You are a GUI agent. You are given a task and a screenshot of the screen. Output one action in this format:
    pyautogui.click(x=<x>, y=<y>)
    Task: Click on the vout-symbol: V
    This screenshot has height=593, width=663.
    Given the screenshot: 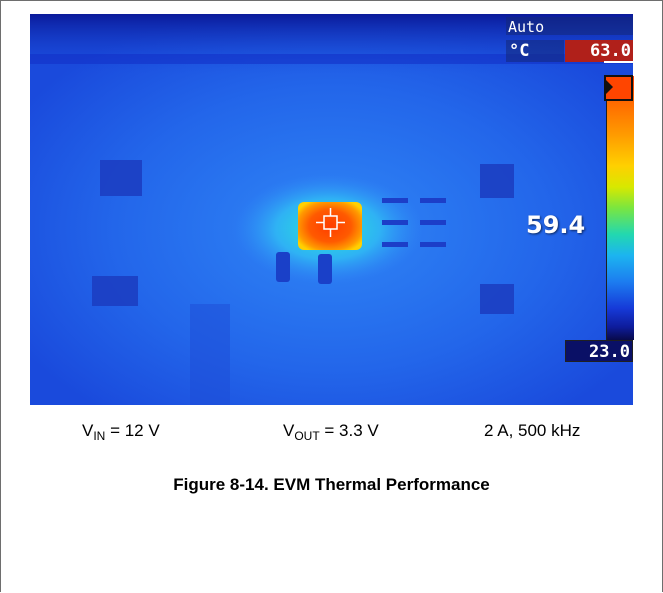 What is the action you would take?
    pyautogui.click(x=289, y=430)
    